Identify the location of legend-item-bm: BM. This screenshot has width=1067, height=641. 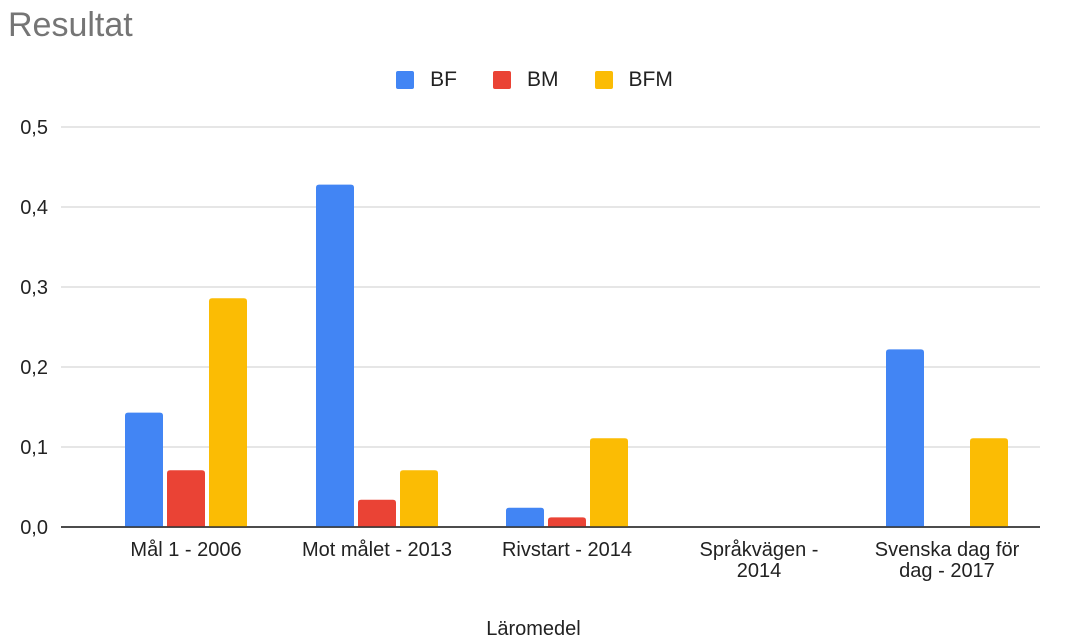
(525, 80).